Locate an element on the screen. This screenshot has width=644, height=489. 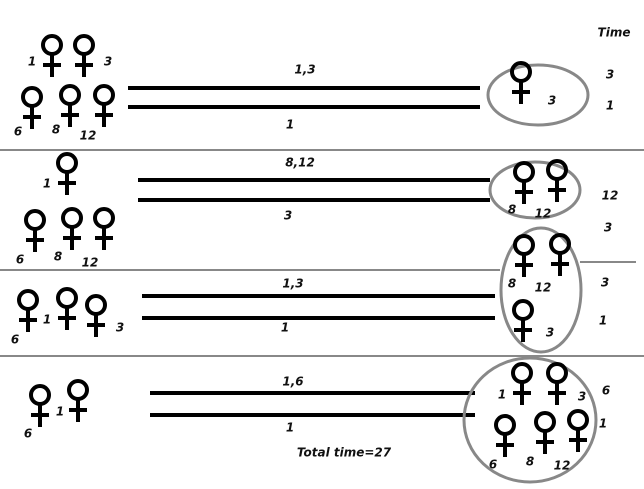
forward-label: 8,12 is located at coordinates (300, 163).